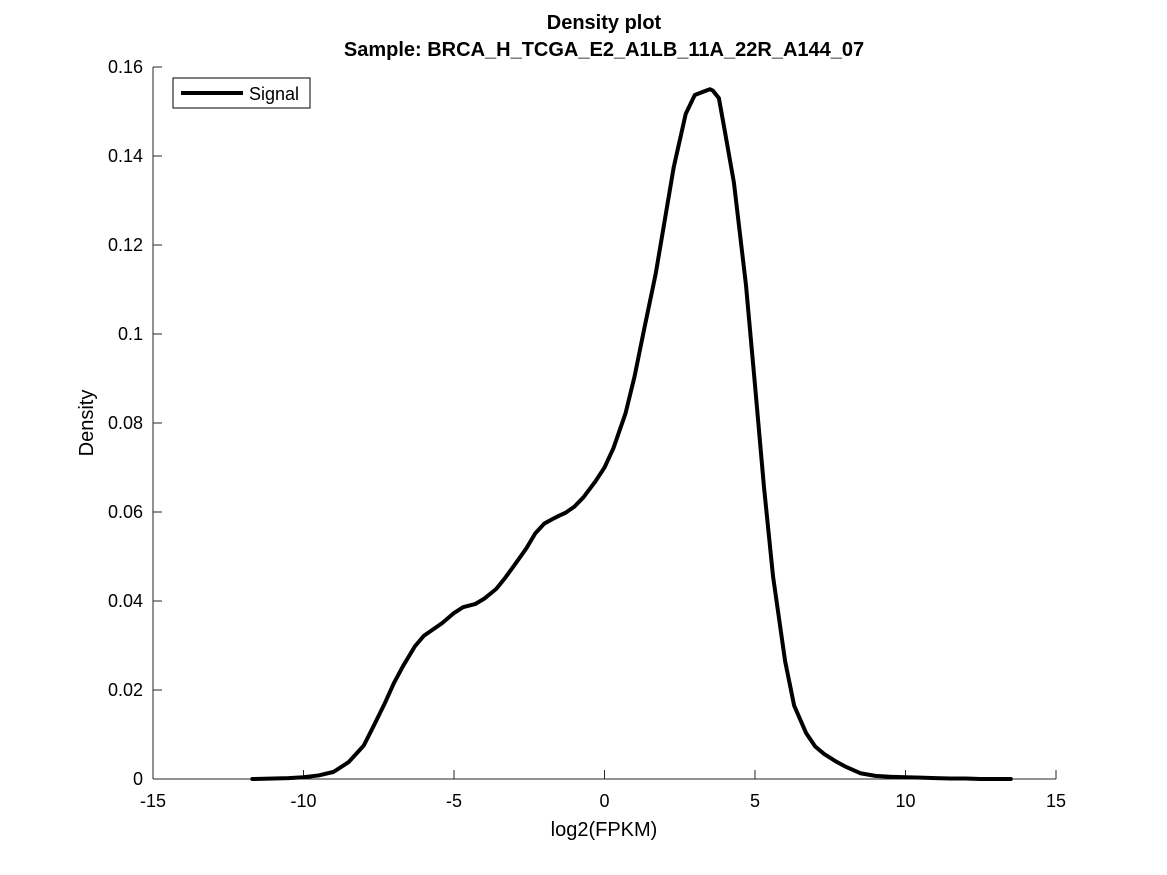  What do you see at coordinates (138, 779) in the screenshot?
I see `y-tick-label: 0` at bounding box center [138, 779].